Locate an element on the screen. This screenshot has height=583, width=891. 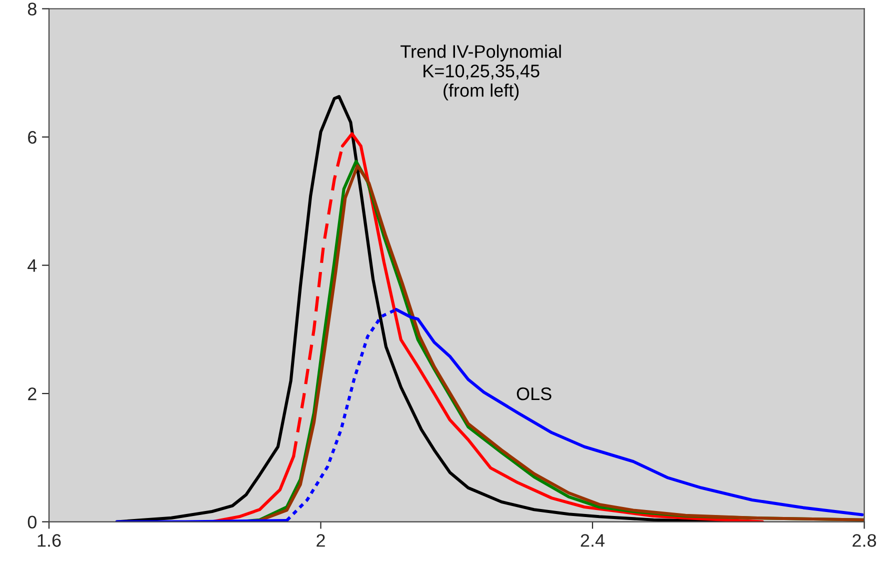
x-tick-label: 2.8 is located at coordinates (864, 540).